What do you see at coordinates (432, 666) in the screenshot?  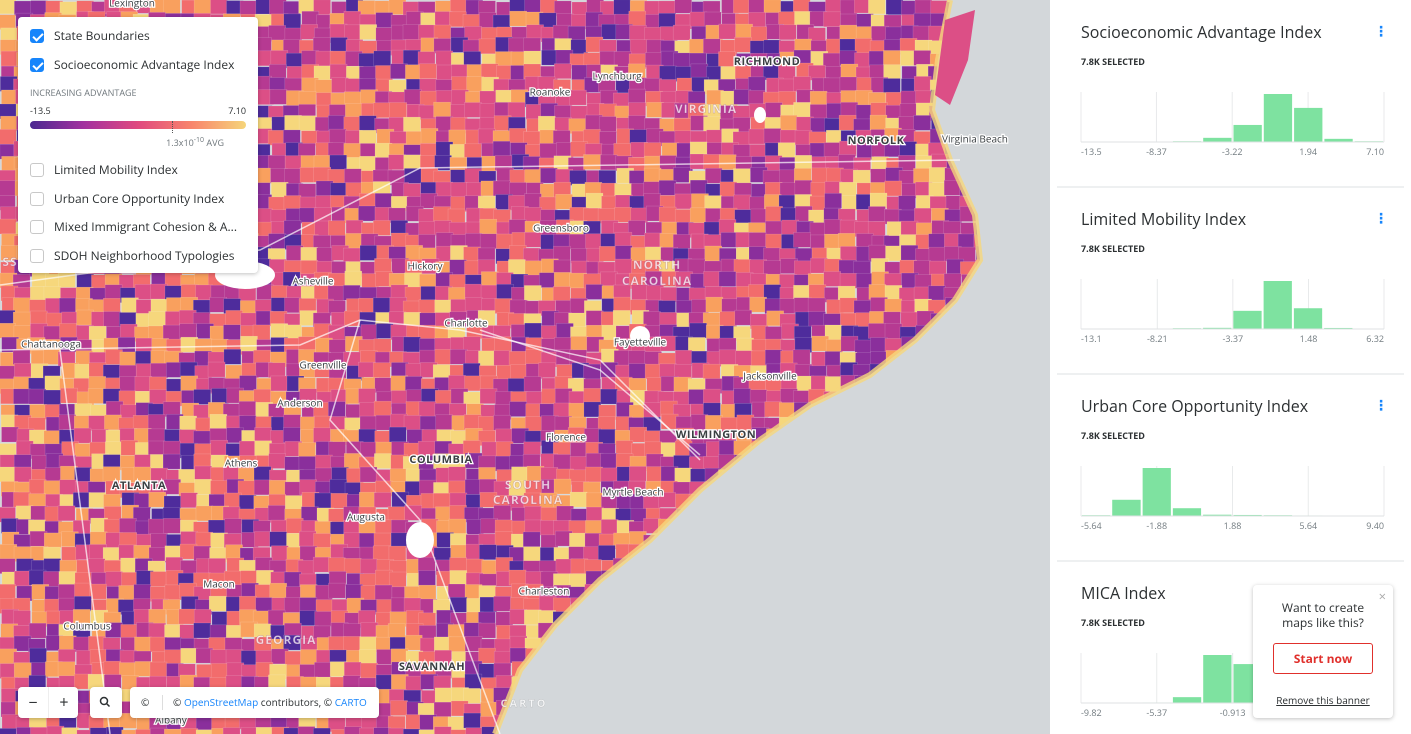 I see `map-label: SAVANNAH` at bounding box center [432, 666].